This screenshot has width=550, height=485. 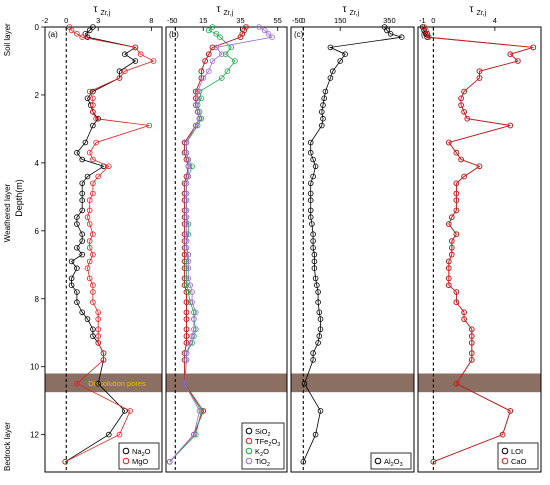 I want to click on top-axis-label-1: τ, so click(x=219, y=9).